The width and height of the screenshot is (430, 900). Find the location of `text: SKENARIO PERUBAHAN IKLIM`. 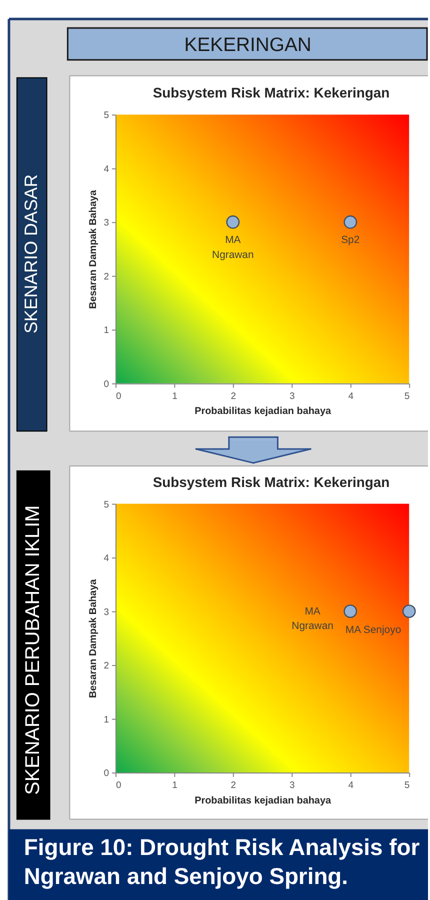

text: SKENARIO PERUBAHAN IKLIM is located at coordinates (33, 650).